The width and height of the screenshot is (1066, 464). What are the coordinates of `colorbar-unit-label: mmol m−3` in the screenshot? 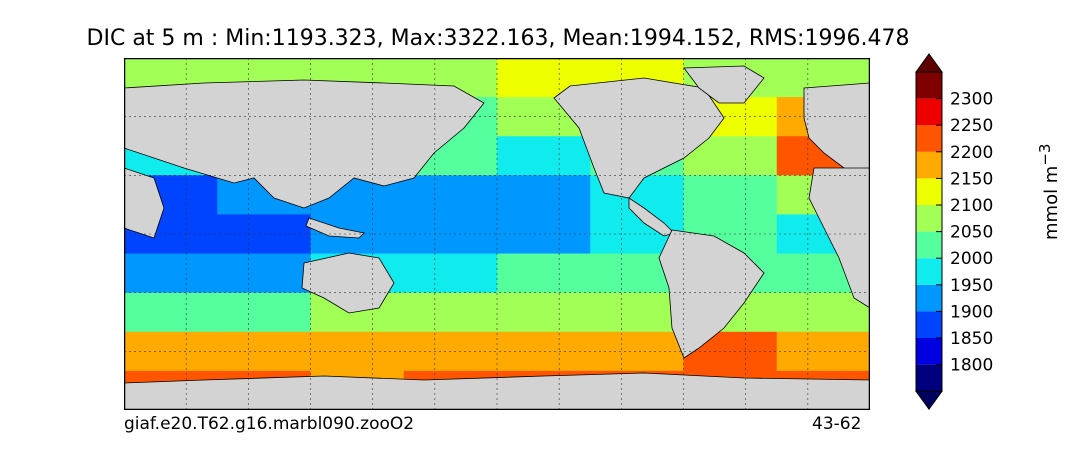 It's located at (1049, 191).